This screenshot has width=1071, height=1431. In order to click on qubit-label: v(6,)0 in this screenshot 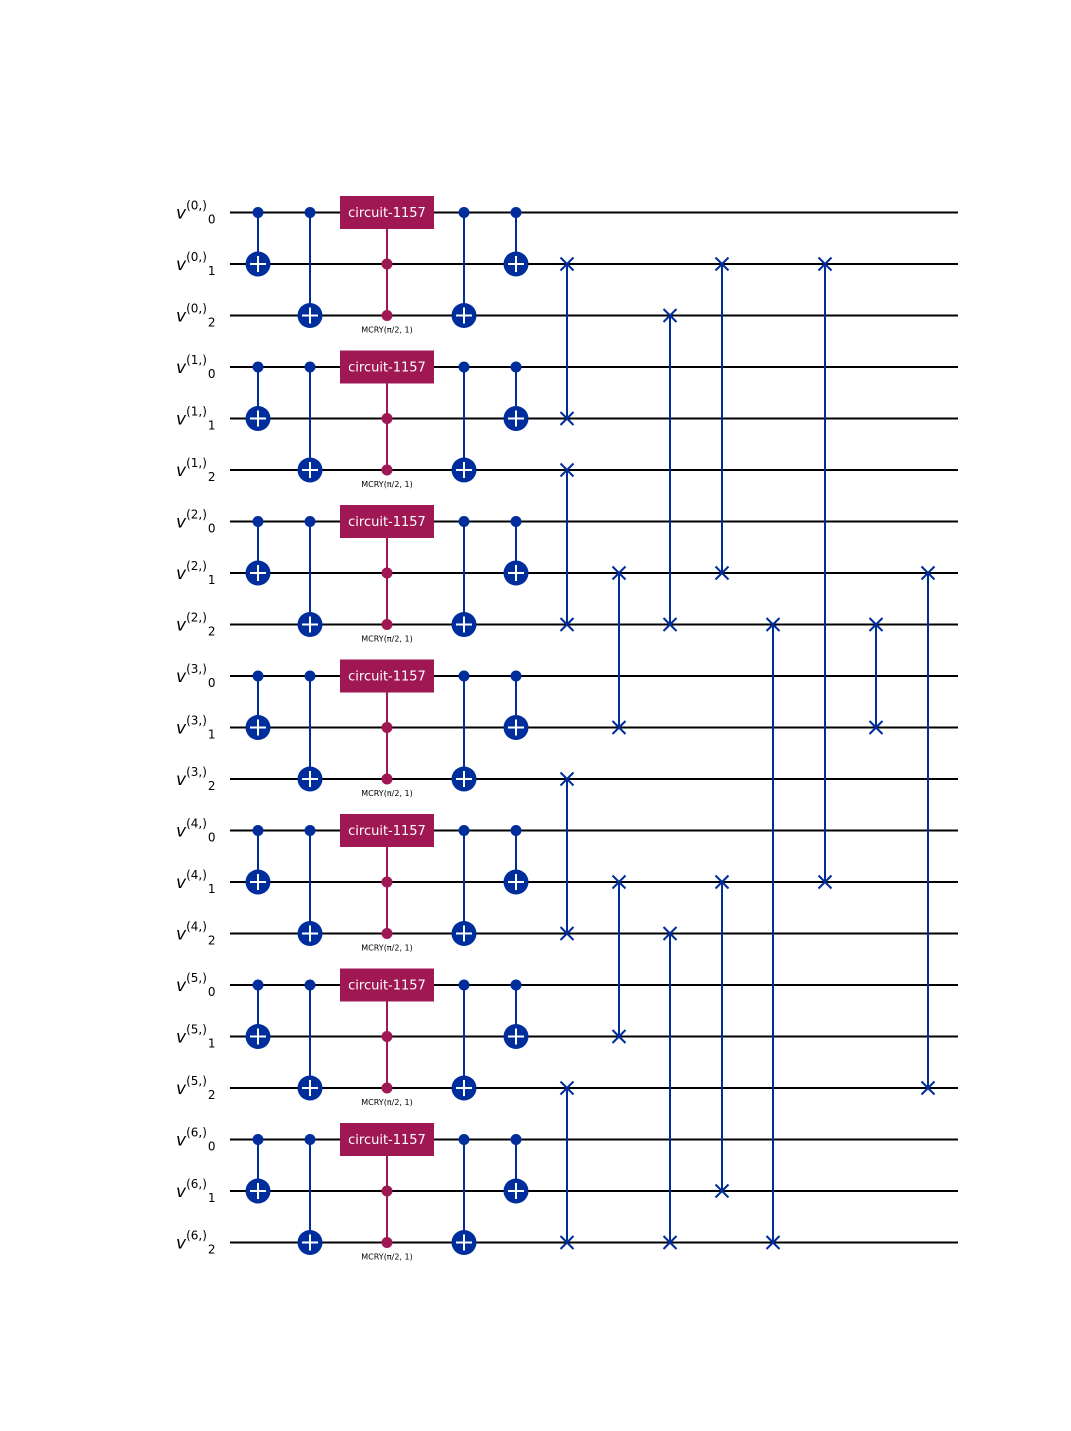, I will do `click(196, 1140)`.